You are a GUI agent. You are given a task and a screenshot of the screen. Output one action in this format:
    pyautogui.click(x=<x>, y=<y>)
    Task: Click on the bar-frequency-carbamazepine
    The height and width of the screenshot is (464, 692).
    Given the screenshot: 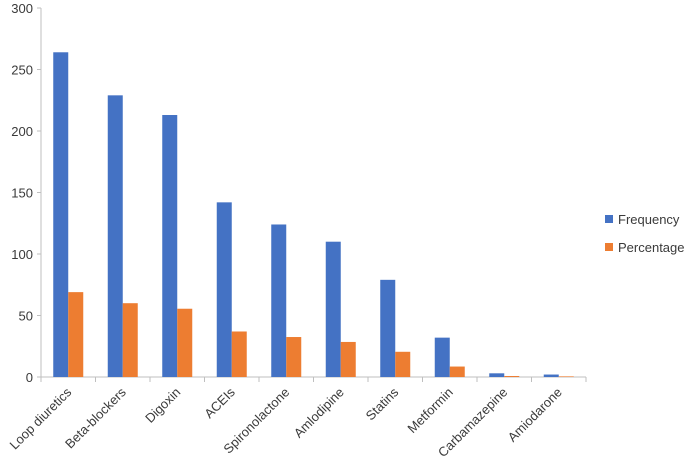 What is the action you would take?
    pyautogui.click(x=497, y=375)
    